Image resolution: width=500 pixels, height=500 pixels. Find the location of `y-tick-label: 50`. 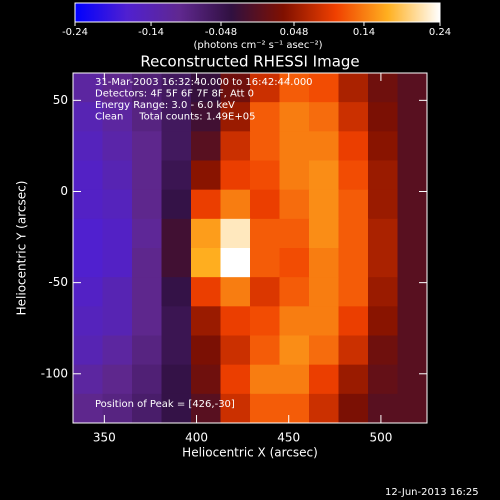

y-tick-label: 50 is located at coordinates (60, 100).